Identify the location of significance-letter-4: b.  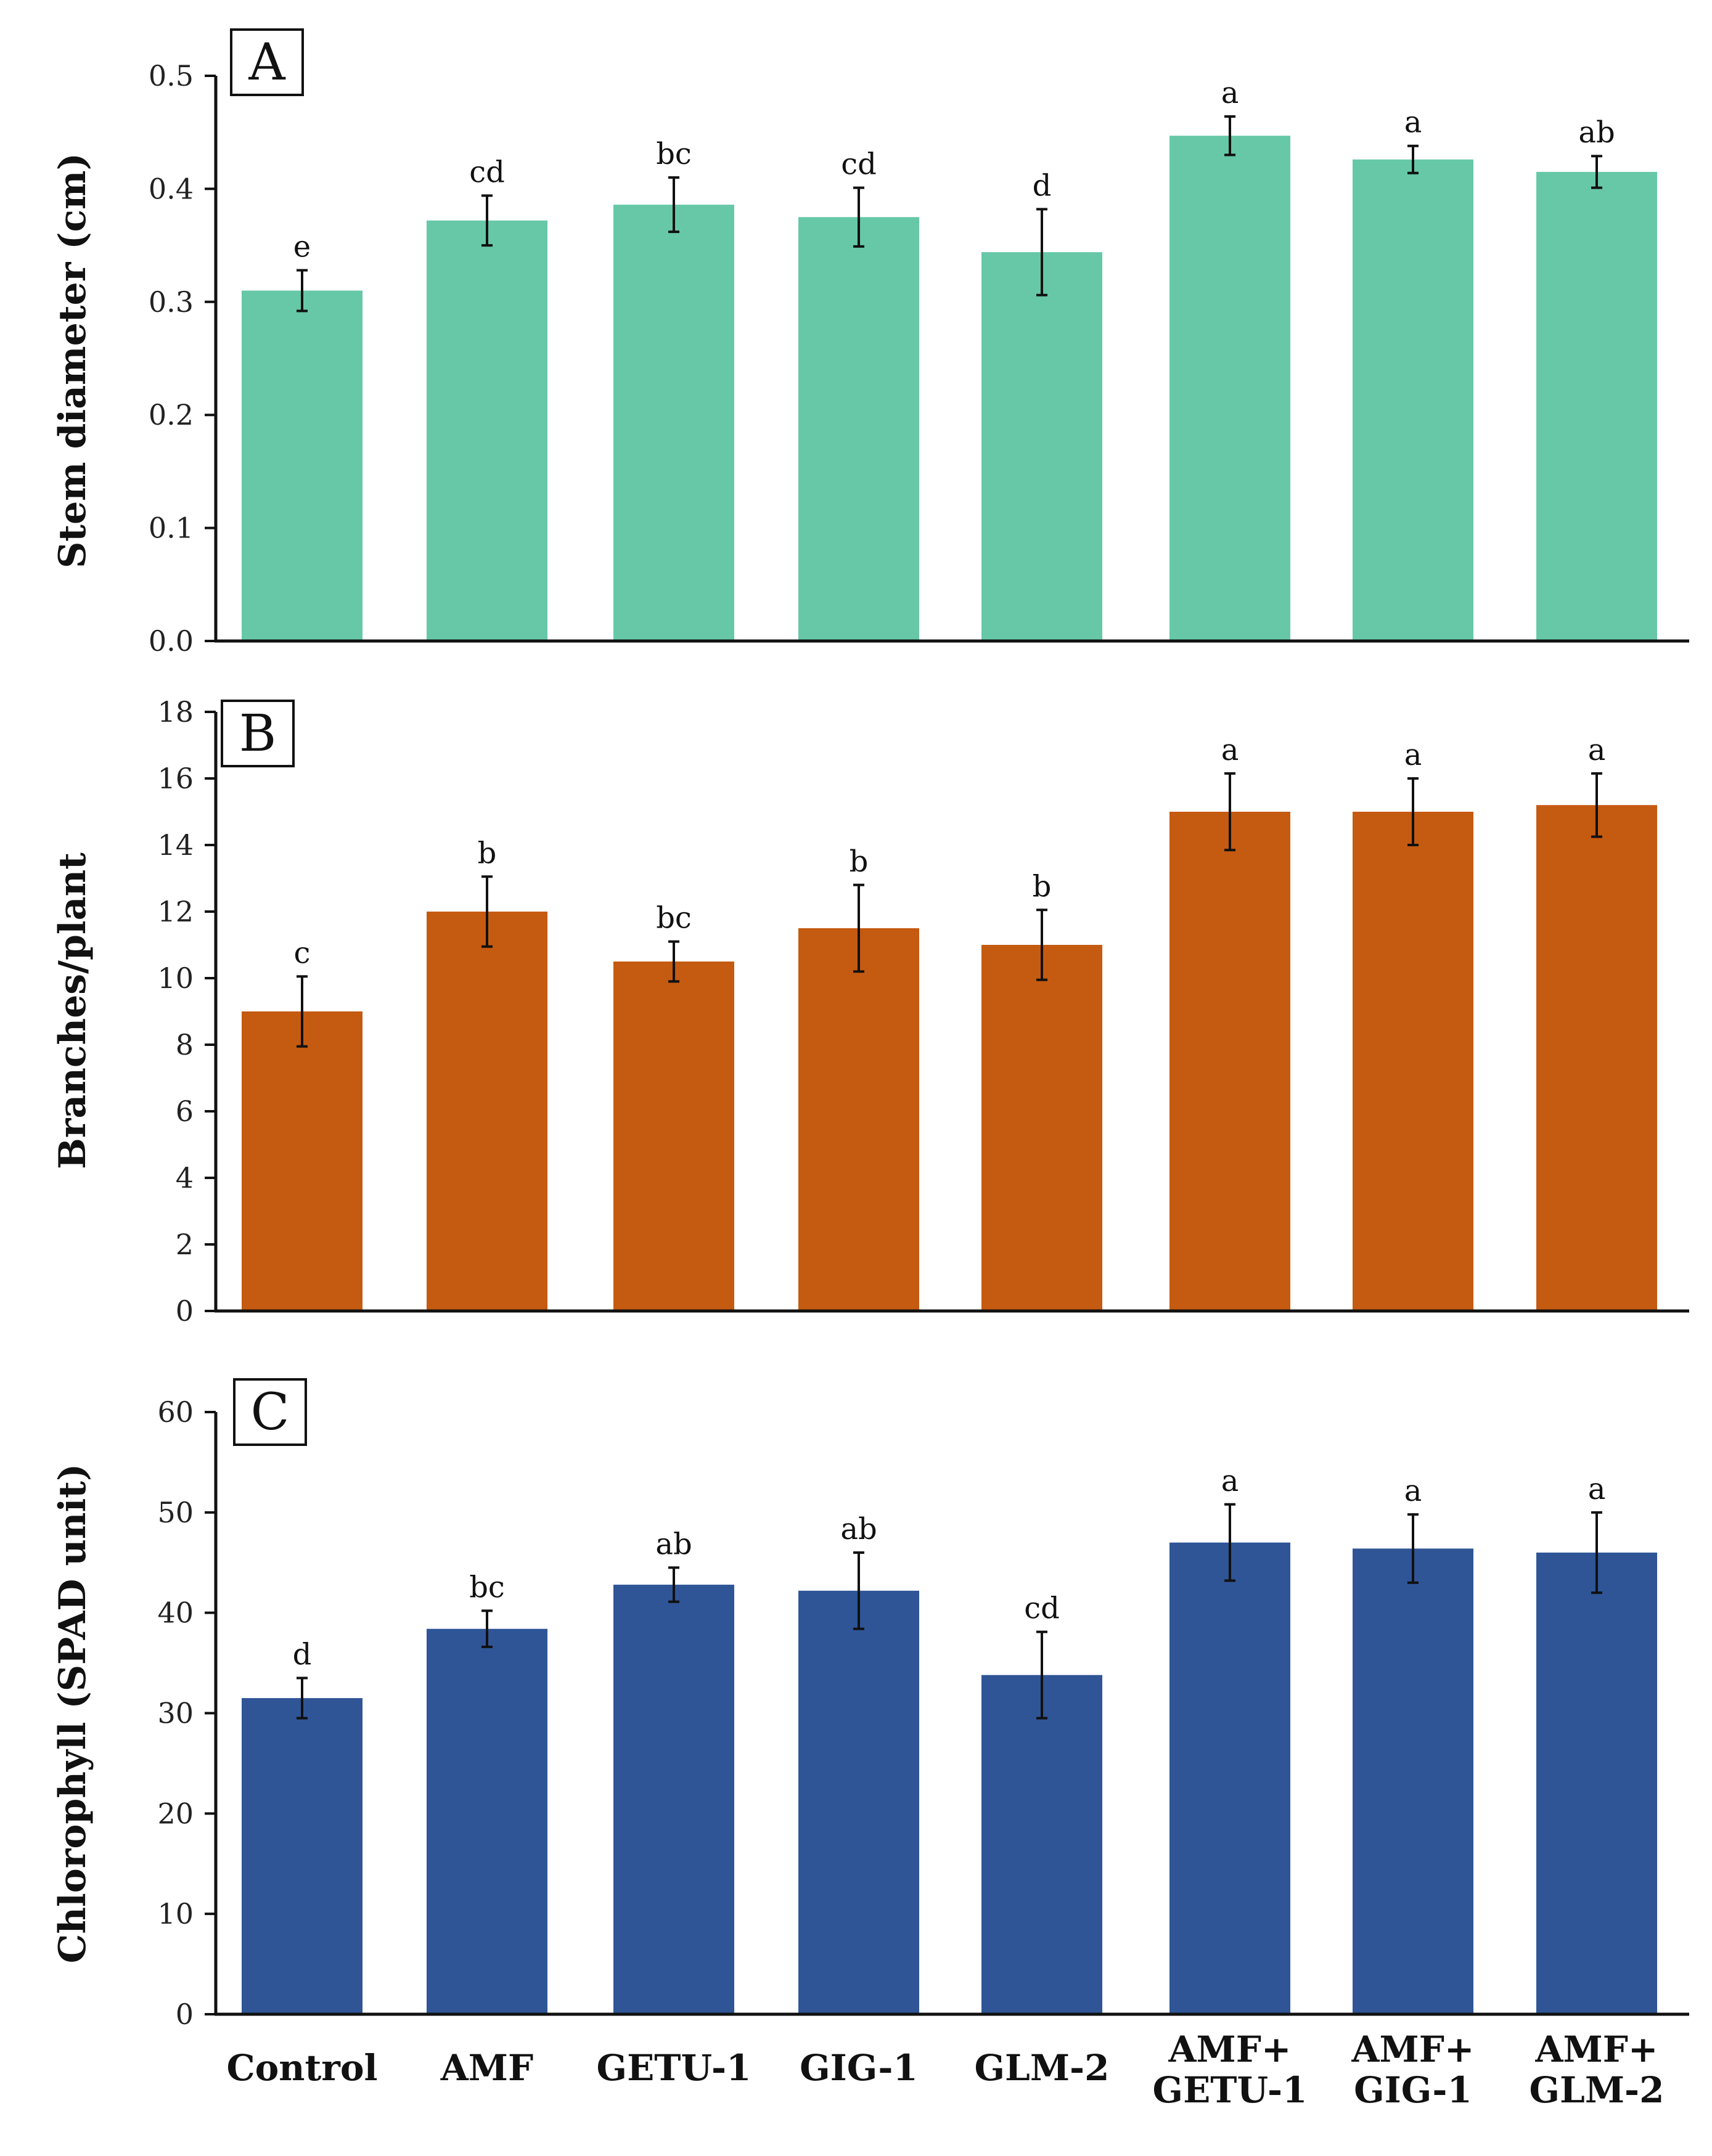
(860, 861).